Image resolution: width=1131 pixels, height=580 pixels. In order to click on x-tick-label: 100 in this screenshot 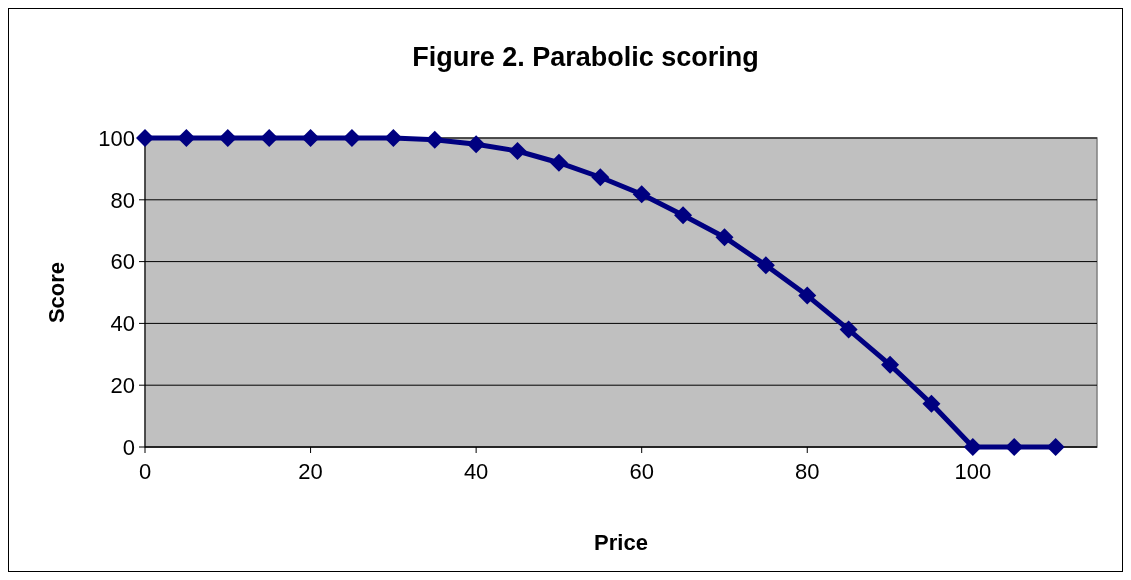, I will do `click(973, 471)`.